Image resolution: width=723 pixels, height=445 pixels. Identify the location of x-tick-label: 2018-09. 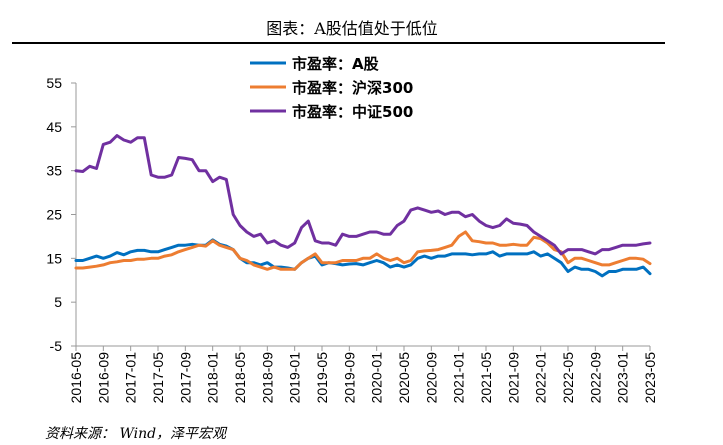
(267, 378).